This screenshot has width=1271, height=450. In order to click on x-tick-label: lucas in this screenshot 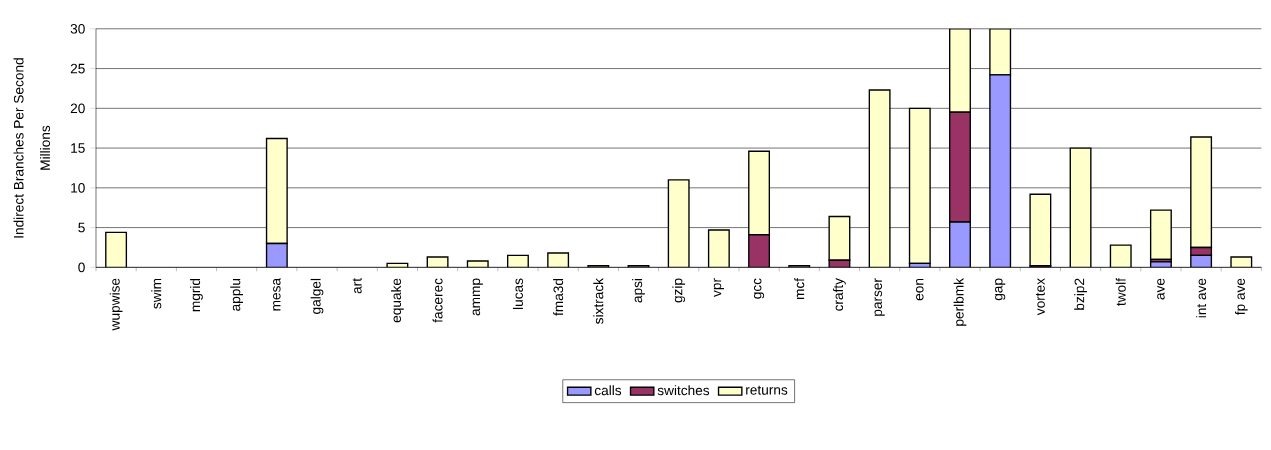, I will do `click(517, 294)`.